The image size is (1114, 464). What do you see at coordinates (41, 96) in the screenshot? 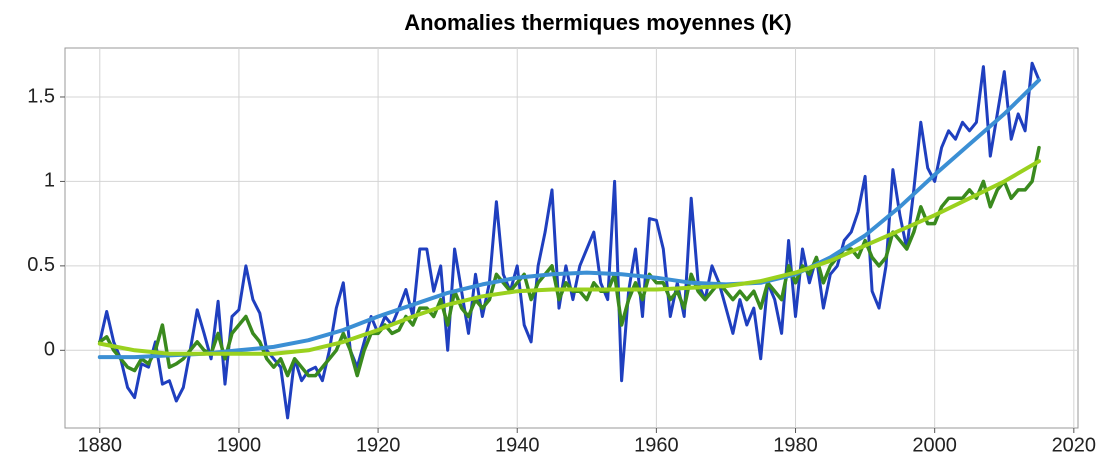
I see `y-tick-label: 1.5` at bounding box center [41, 96].